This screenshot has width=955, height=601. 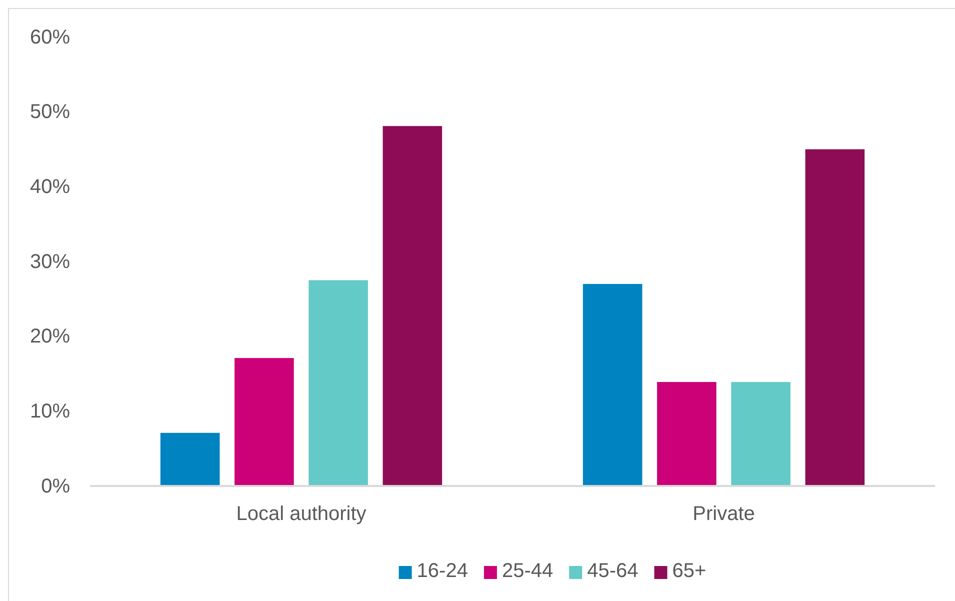 What do you see at coordinates (689, 571) in the screenshot?
I see `legend-label: 65+` at bounding box center [689, 571].